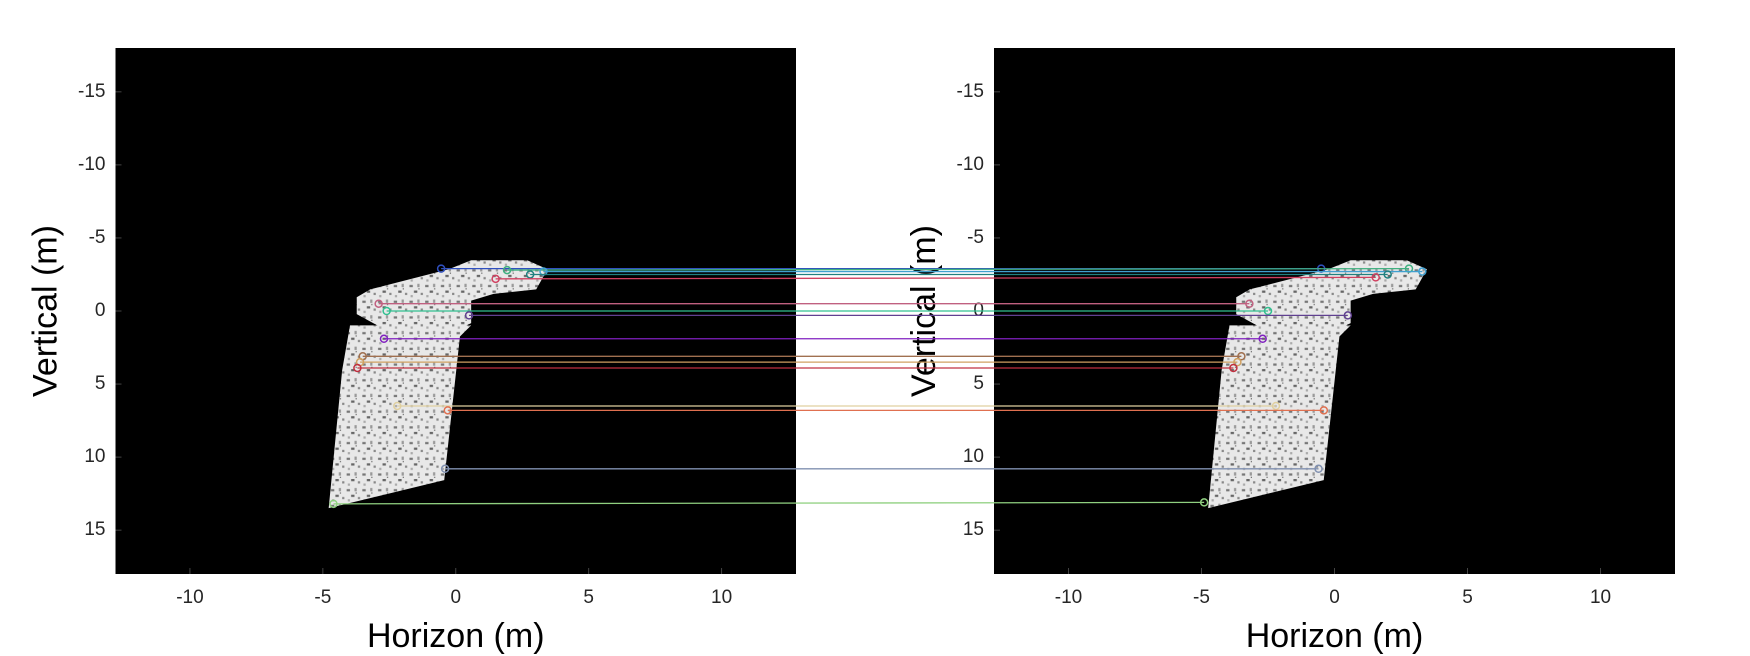  Describe the element at coordinates (100, 310) in the screenshot. I see `y-tick-label: 0` at that location.